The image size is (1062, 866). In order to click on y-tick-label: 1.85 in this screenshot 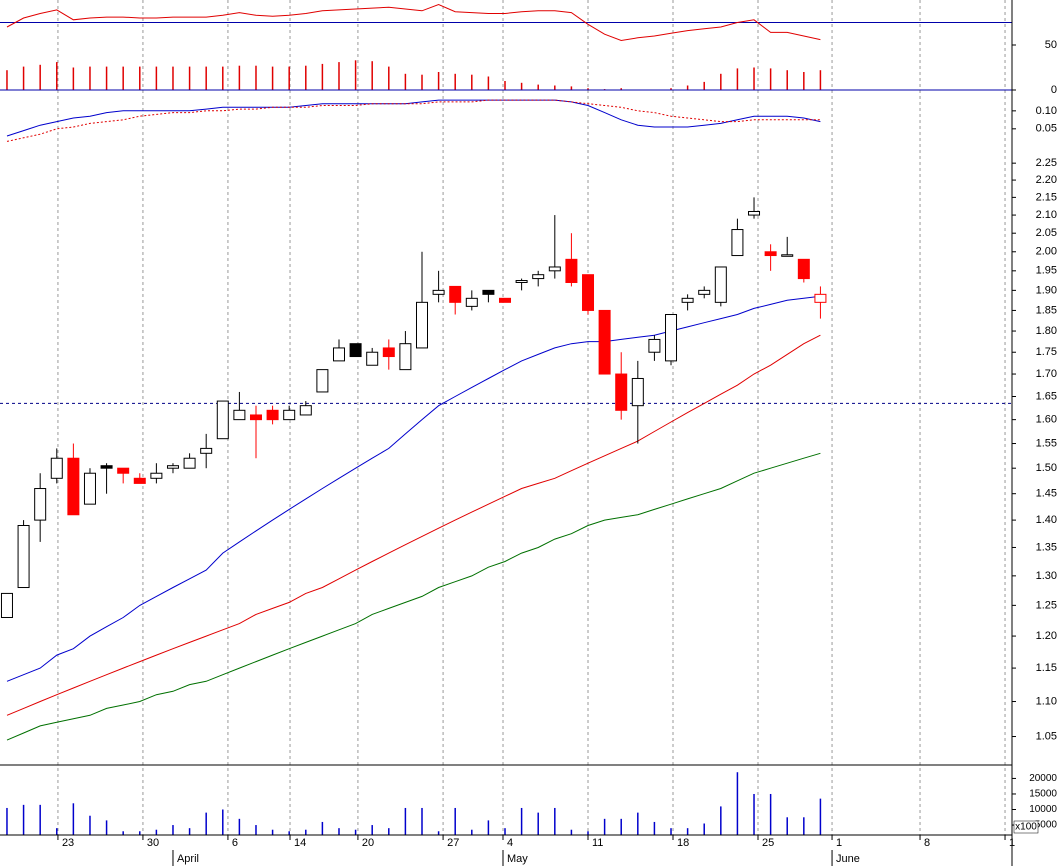, I will do `click(1046, 310)`.